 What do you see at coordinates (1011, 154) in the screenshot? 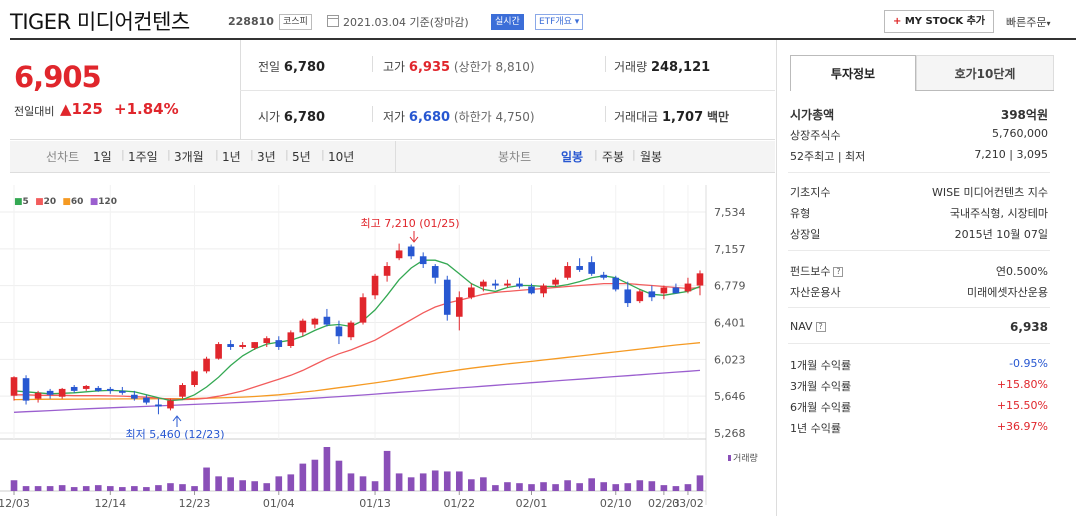
I see `52w-range-value: 7,210 | 3,095` at bounding box center [1011, 154].